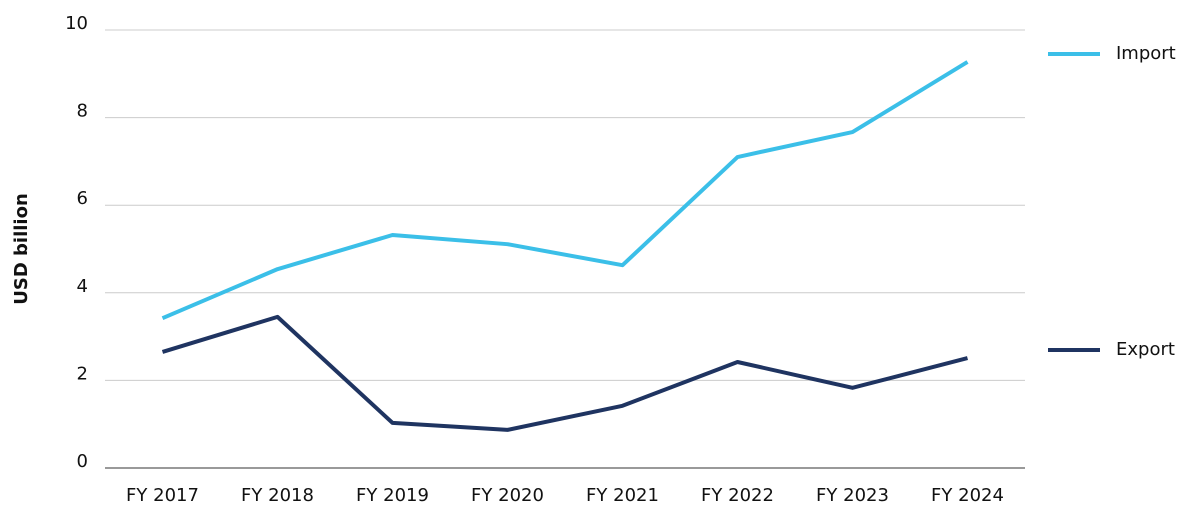  Describe the element at coordinates (852, 495) in the screenshot. I see `x-tick-label: FY 2023` at that location.